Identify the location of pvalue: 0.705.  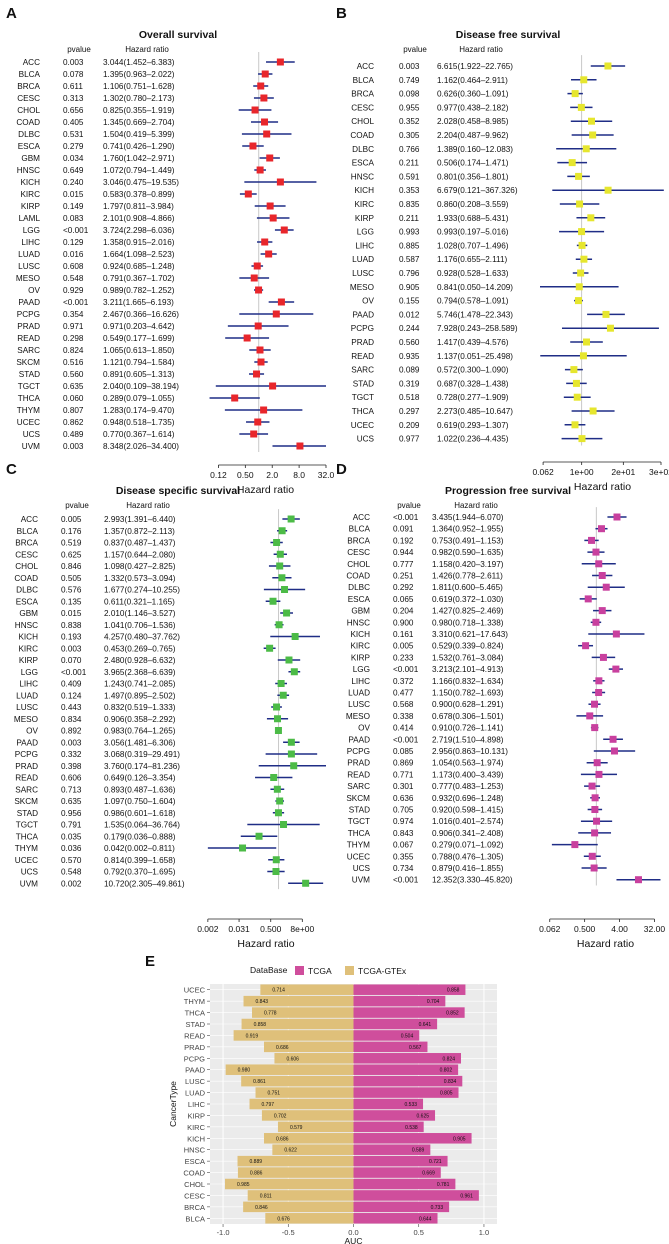
(403, 810).